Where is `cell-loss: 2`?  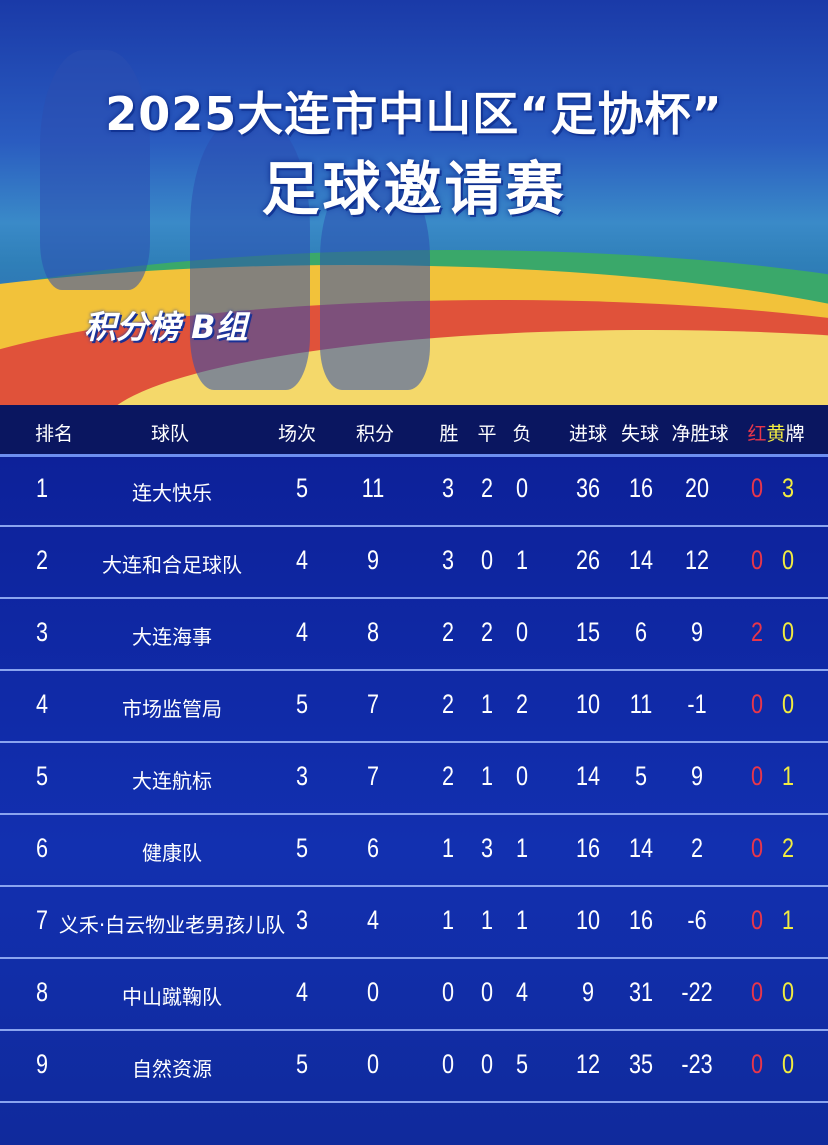
cell-loss: 2 is located at coordinates (522, 704).